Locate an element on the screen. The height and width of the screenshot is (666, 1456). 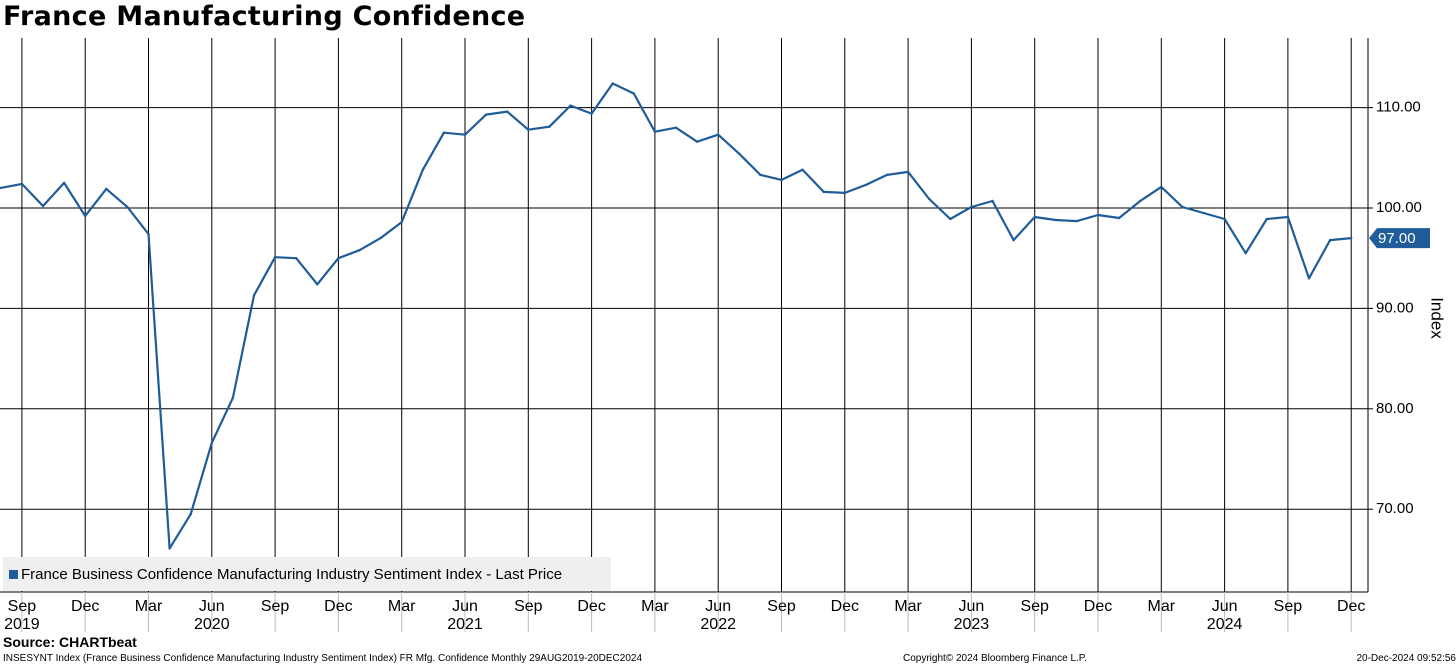
legend-swatch is located at coordinates (13, 574).